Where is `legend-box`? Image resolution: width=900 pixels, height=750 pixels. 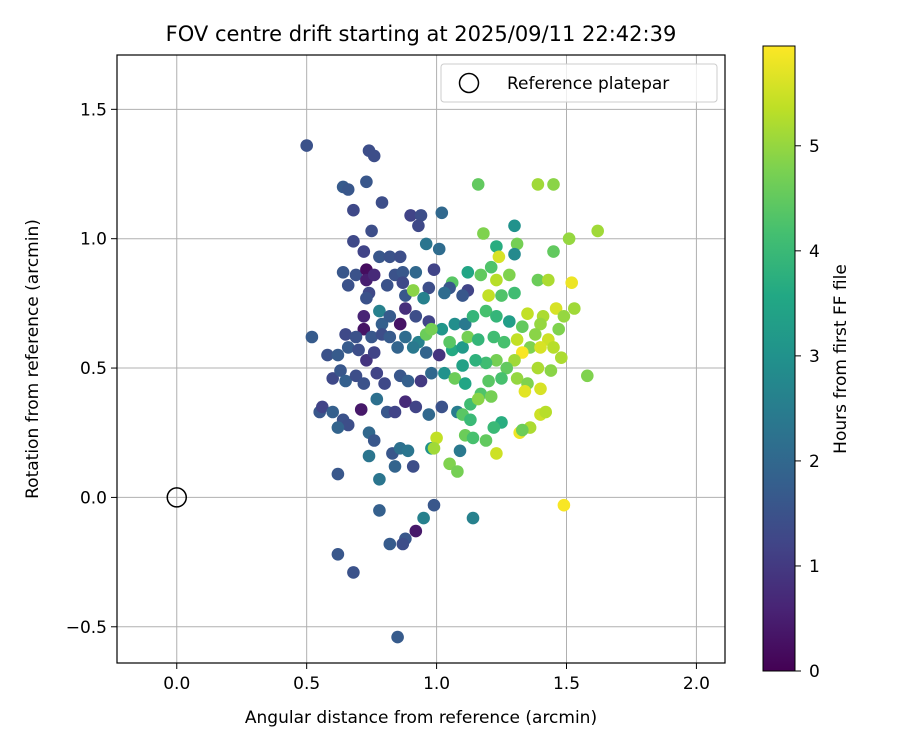 legend-box is located at coordinates (579, 83).